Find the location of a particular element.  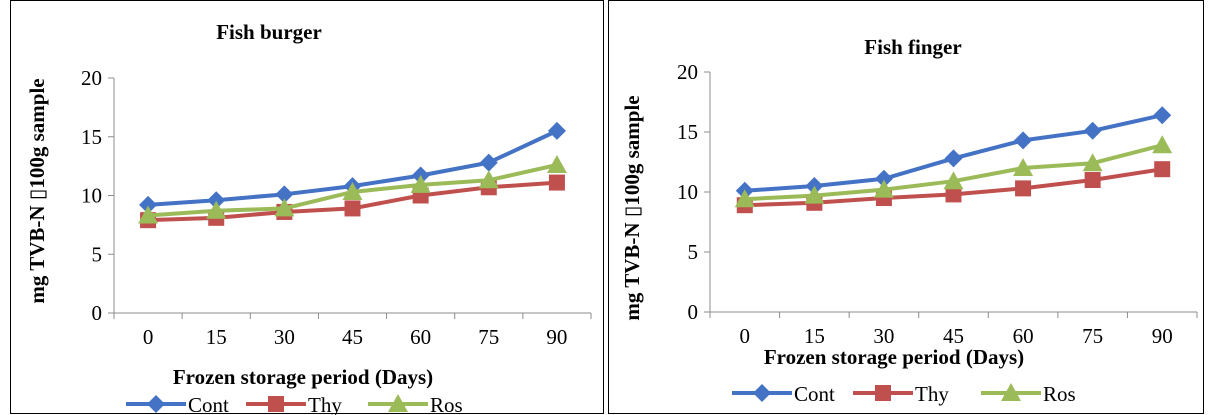

series-cont is located at coordinates (352, 167).